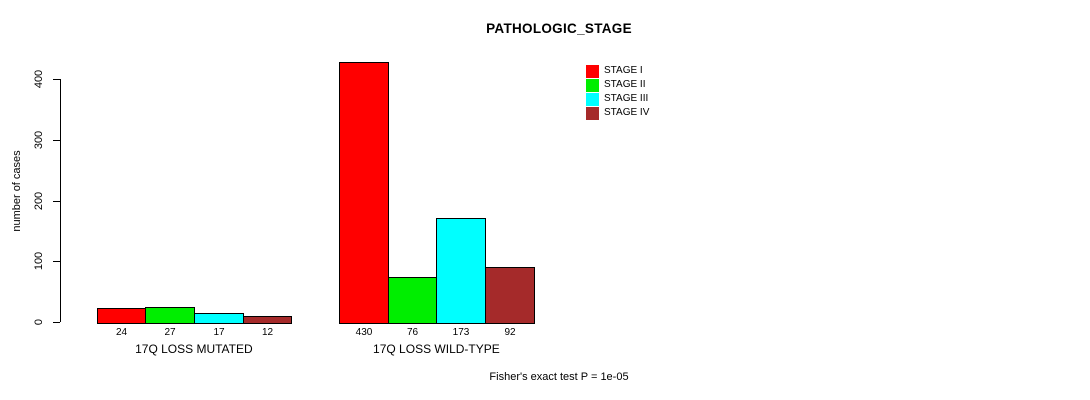  Describe the element at coordinates (364, 332) in the screenshot. I see `bar-value-label: 430` at that location.